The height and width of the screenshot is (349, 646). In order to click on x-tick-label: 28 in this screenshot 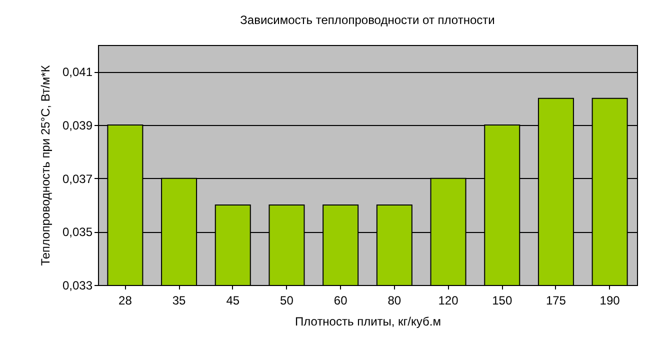, I will do `click(125, 301)`.